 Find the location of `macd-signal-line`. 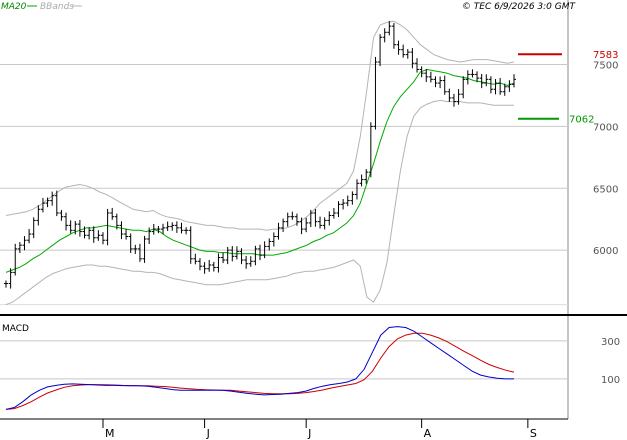

macd-signal-line is located at coordinates (260, 371).